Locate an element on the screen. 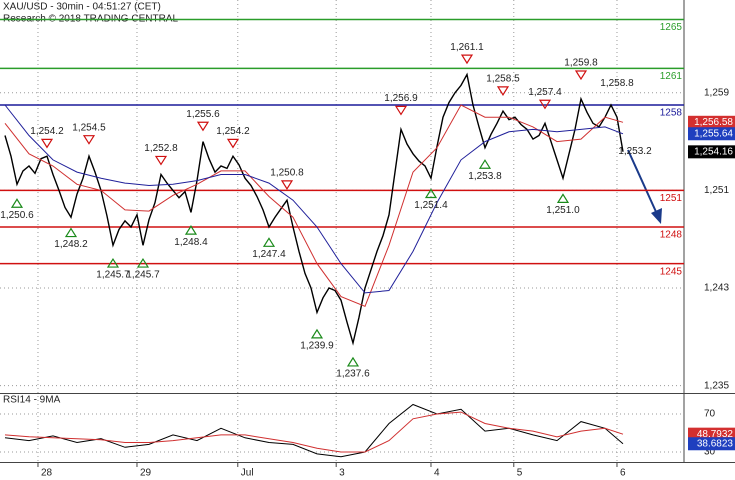 The height and width of the screenshot is (480, 735). annotation-label: 1,251.4 is located at coordinates (431, 205).